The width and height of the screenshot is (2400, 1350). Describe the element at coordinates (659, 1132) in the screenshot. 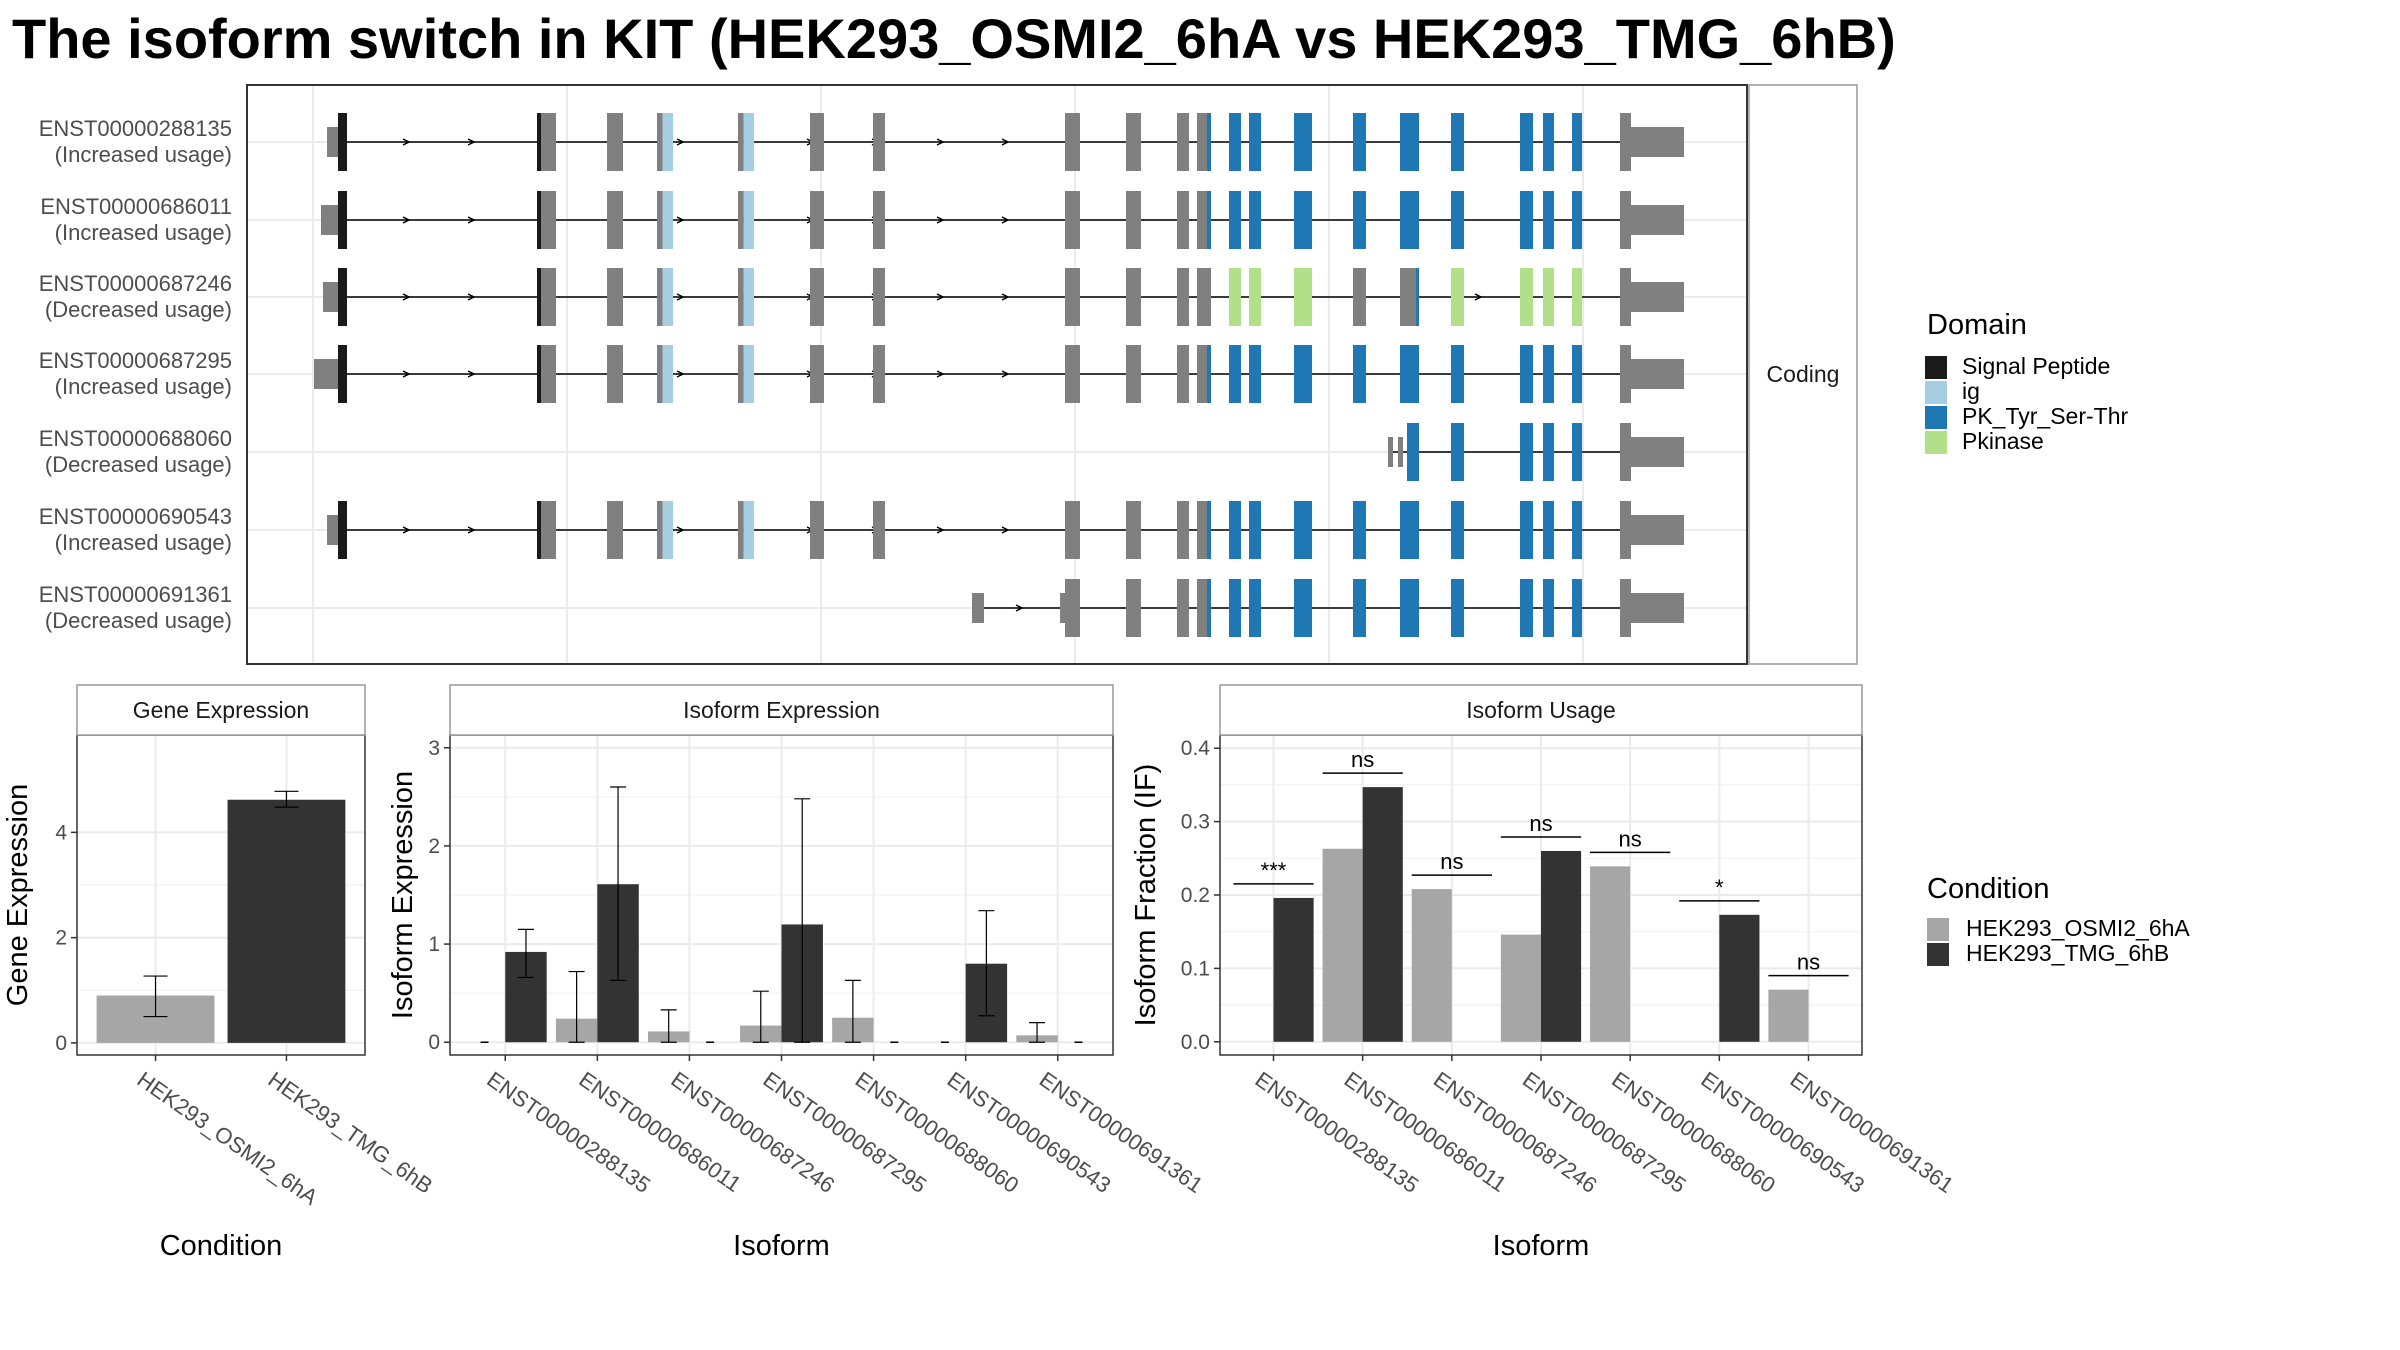

I see `x-tick-label: ENST00000686011` at that location.